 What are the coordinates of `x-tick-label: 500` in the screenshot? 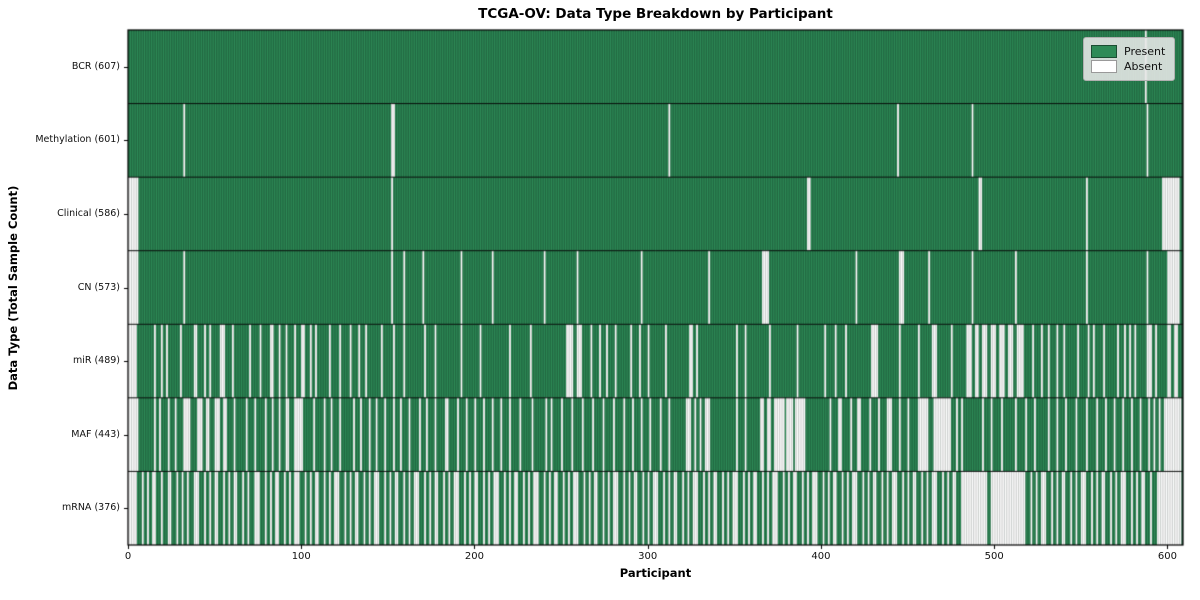 It's located at (994, 556).